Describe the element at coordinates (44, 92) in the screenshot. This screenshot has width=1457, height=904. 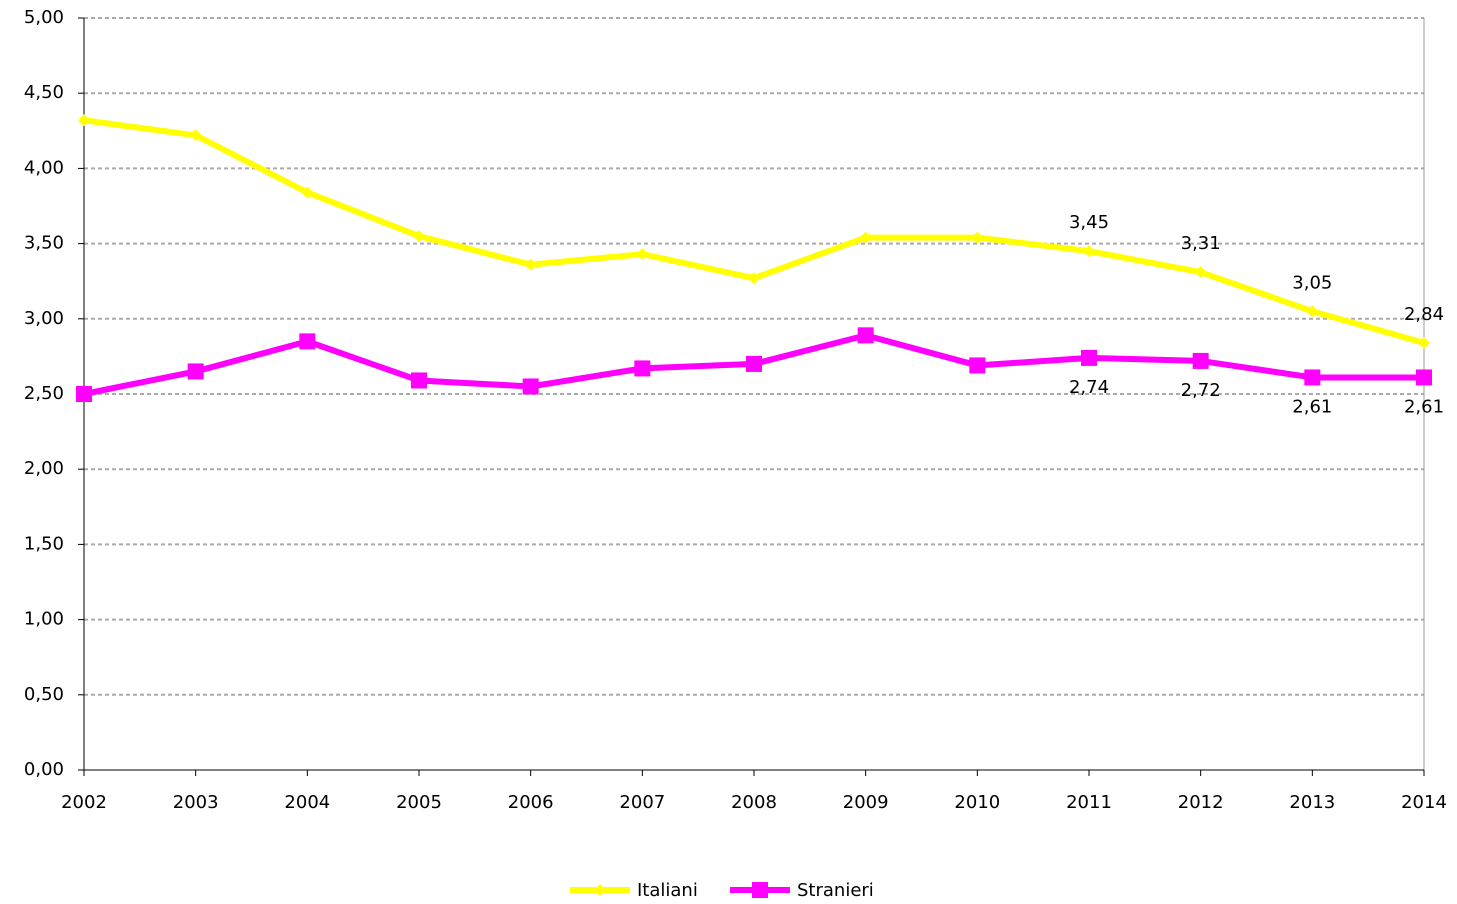
I see `y-tick-label: 4,50` at that location.